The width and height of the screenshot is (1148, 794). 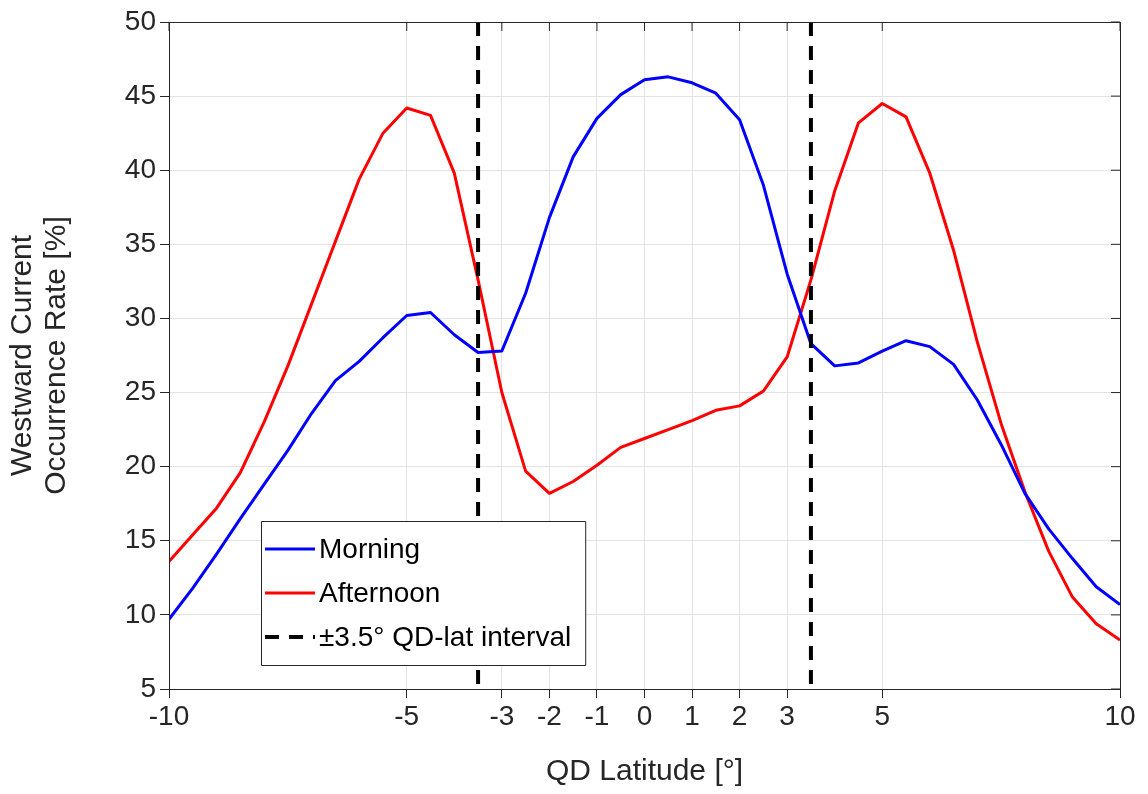 I want to click on x-axis-title: QD Latitude [°], so click(x=644, y=770).